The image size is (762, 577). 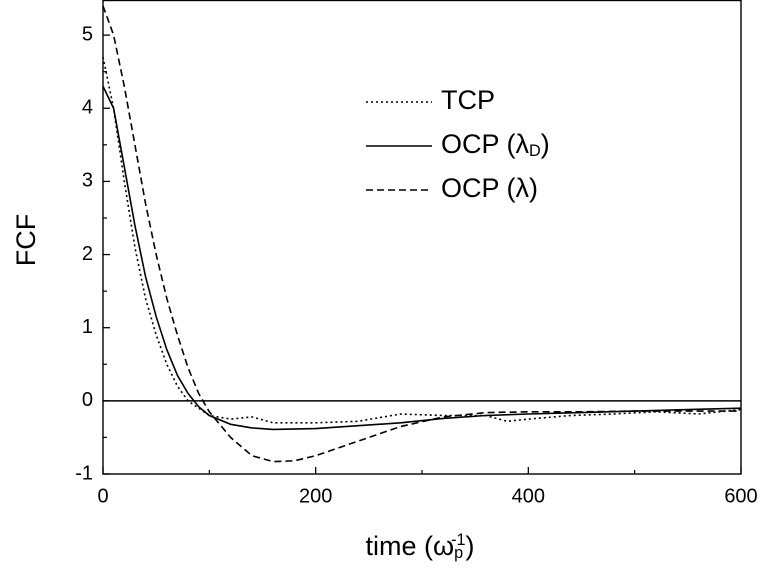 I want to click on legend-label: OCP (λ), so click(x=489, y=188).